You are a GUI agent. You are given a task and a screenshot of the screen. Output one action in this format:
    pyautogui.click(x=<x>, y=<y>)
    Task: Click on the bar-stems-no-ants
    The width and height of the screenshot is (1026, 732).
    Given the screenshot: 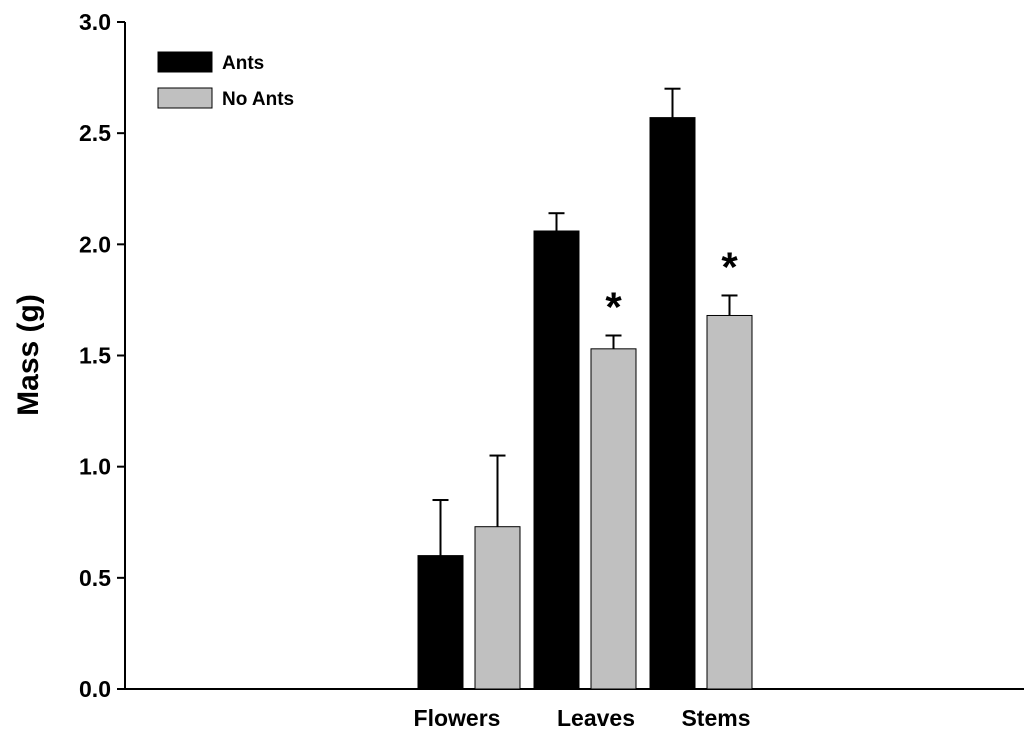 What is the action you would take?
    pyautogui.click(x=729, y=502)
    